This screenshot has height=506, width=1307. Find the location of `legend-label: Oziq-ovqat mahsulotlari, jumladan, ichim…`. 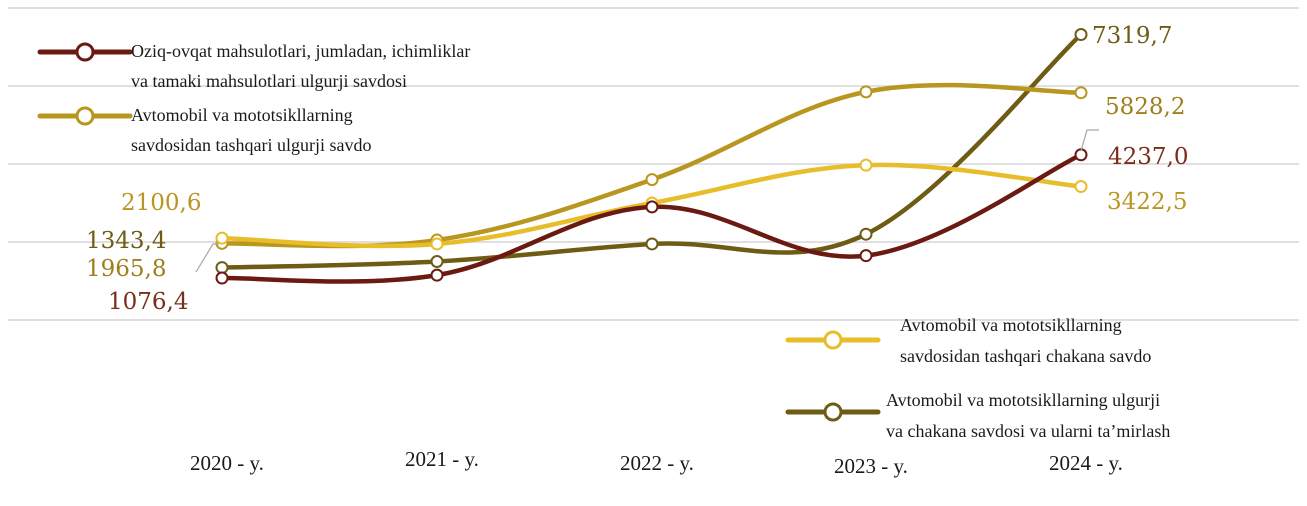

legend-label: Oziq-ovqat mahsulotlari, jumladan, ichim… is located at coordinates (300, 51).